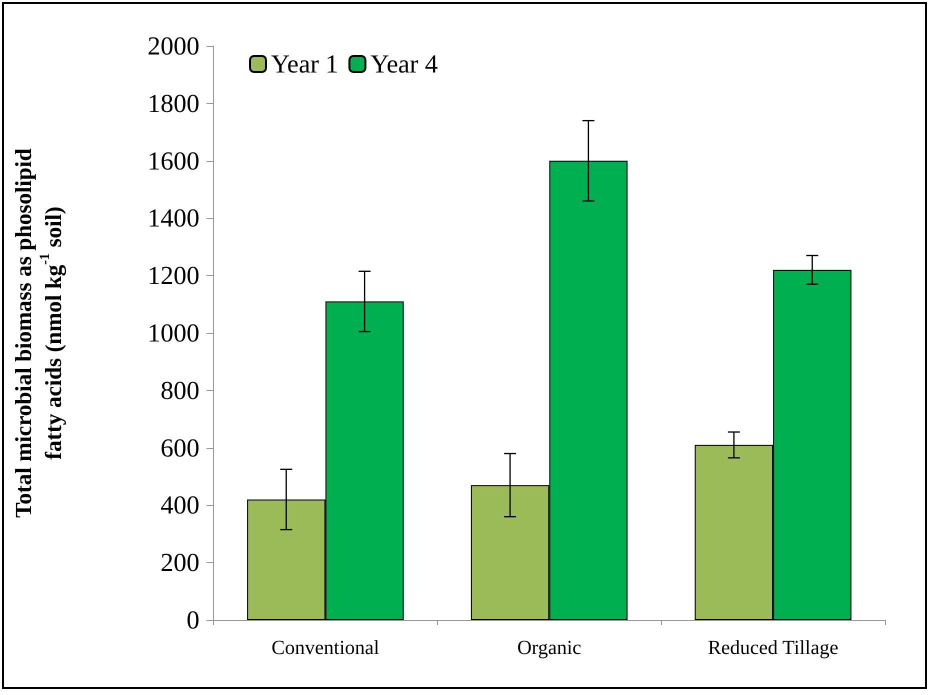 The width and height of the screenshot is (933, 695). I want to click on legend-label: Year 1, so click(304, 64).